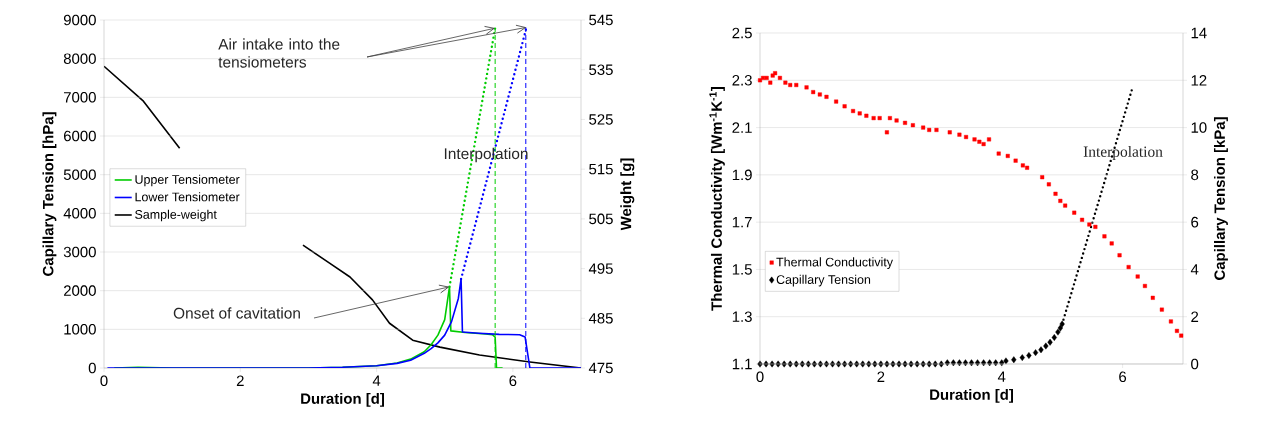 The image size is (1267, 425). What do you see at coordinates (600, 368) in the screenshot?
I see `y2-tick-label: 475` at bounding box center [600, 368].